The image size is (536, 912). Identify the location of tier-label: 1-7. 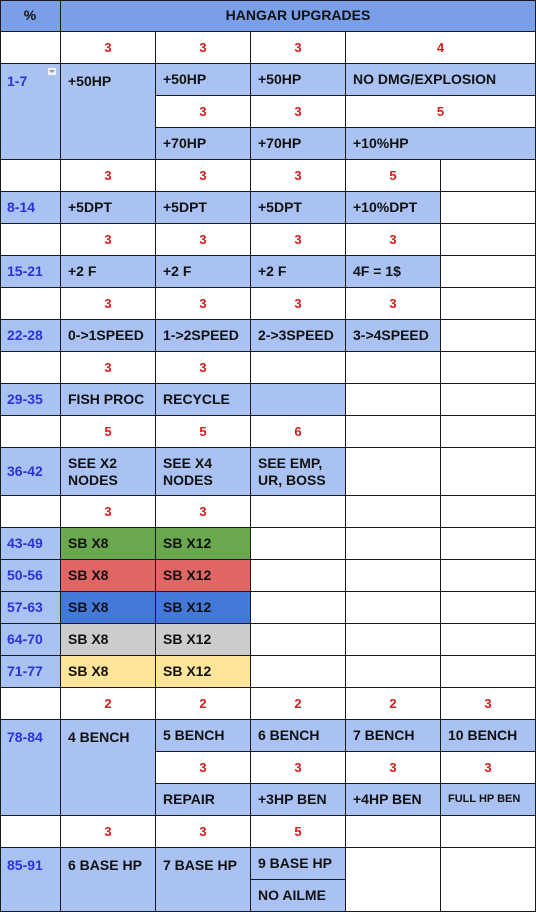
(30, 112).